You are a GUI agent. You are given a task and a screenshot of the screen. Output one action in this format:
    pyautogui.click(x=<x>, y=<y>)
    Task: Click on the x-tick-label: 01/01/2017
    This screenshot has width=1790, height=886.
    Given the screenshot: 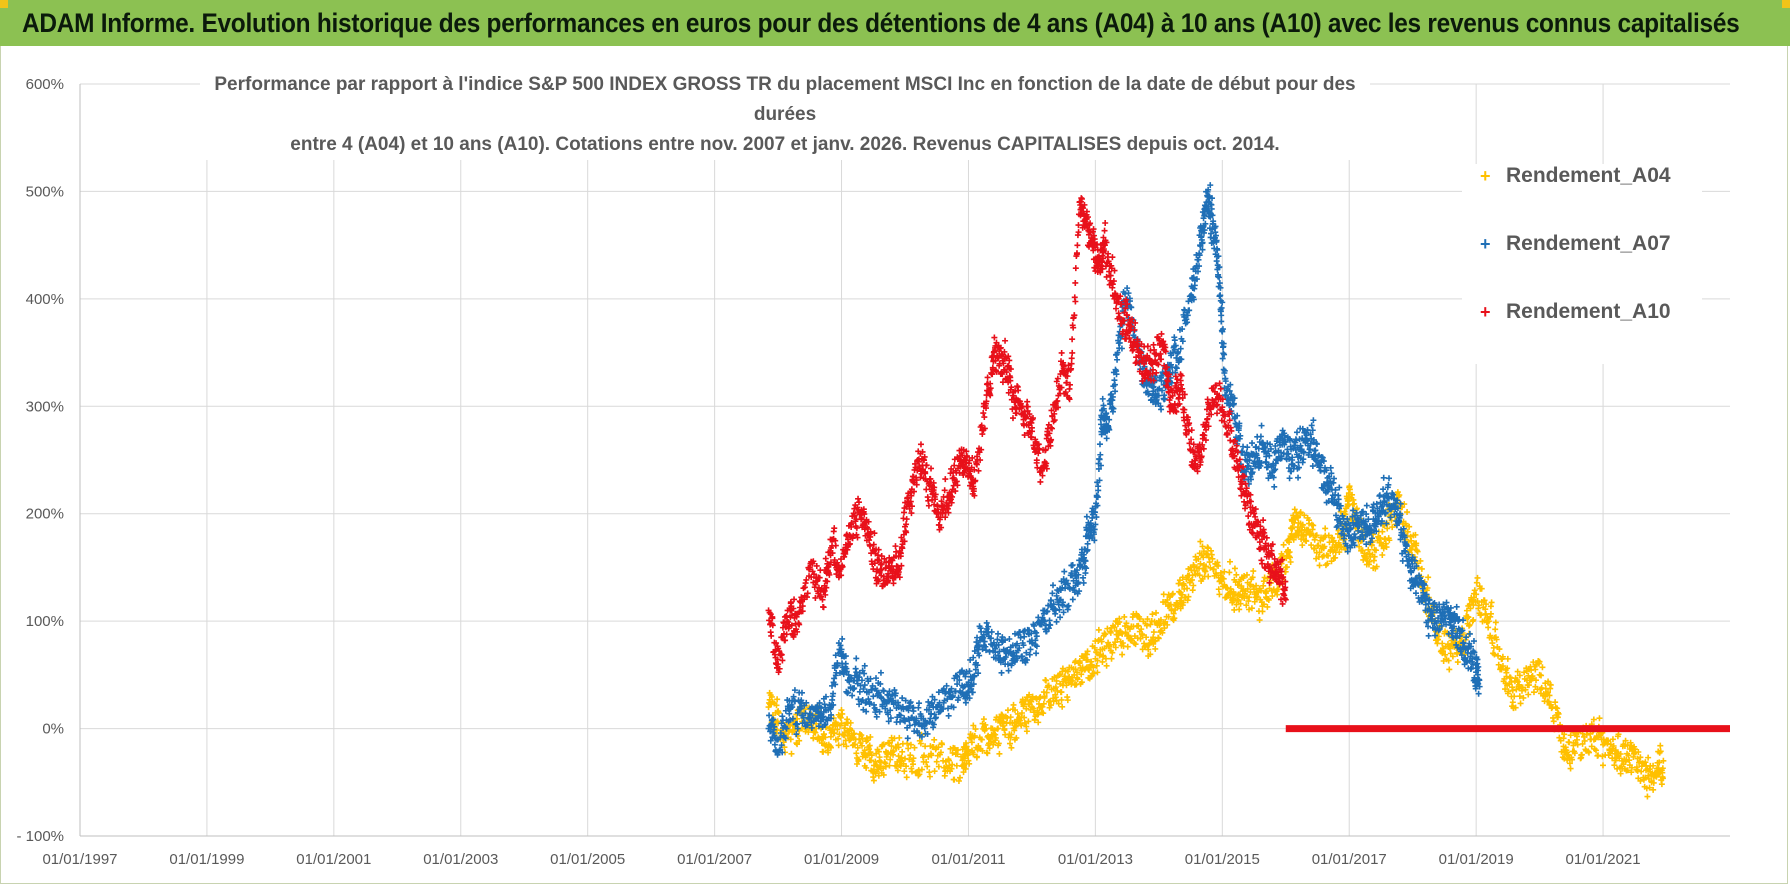 What is the action you would take?
    pyautogui.click(x=1349, y=859)
    